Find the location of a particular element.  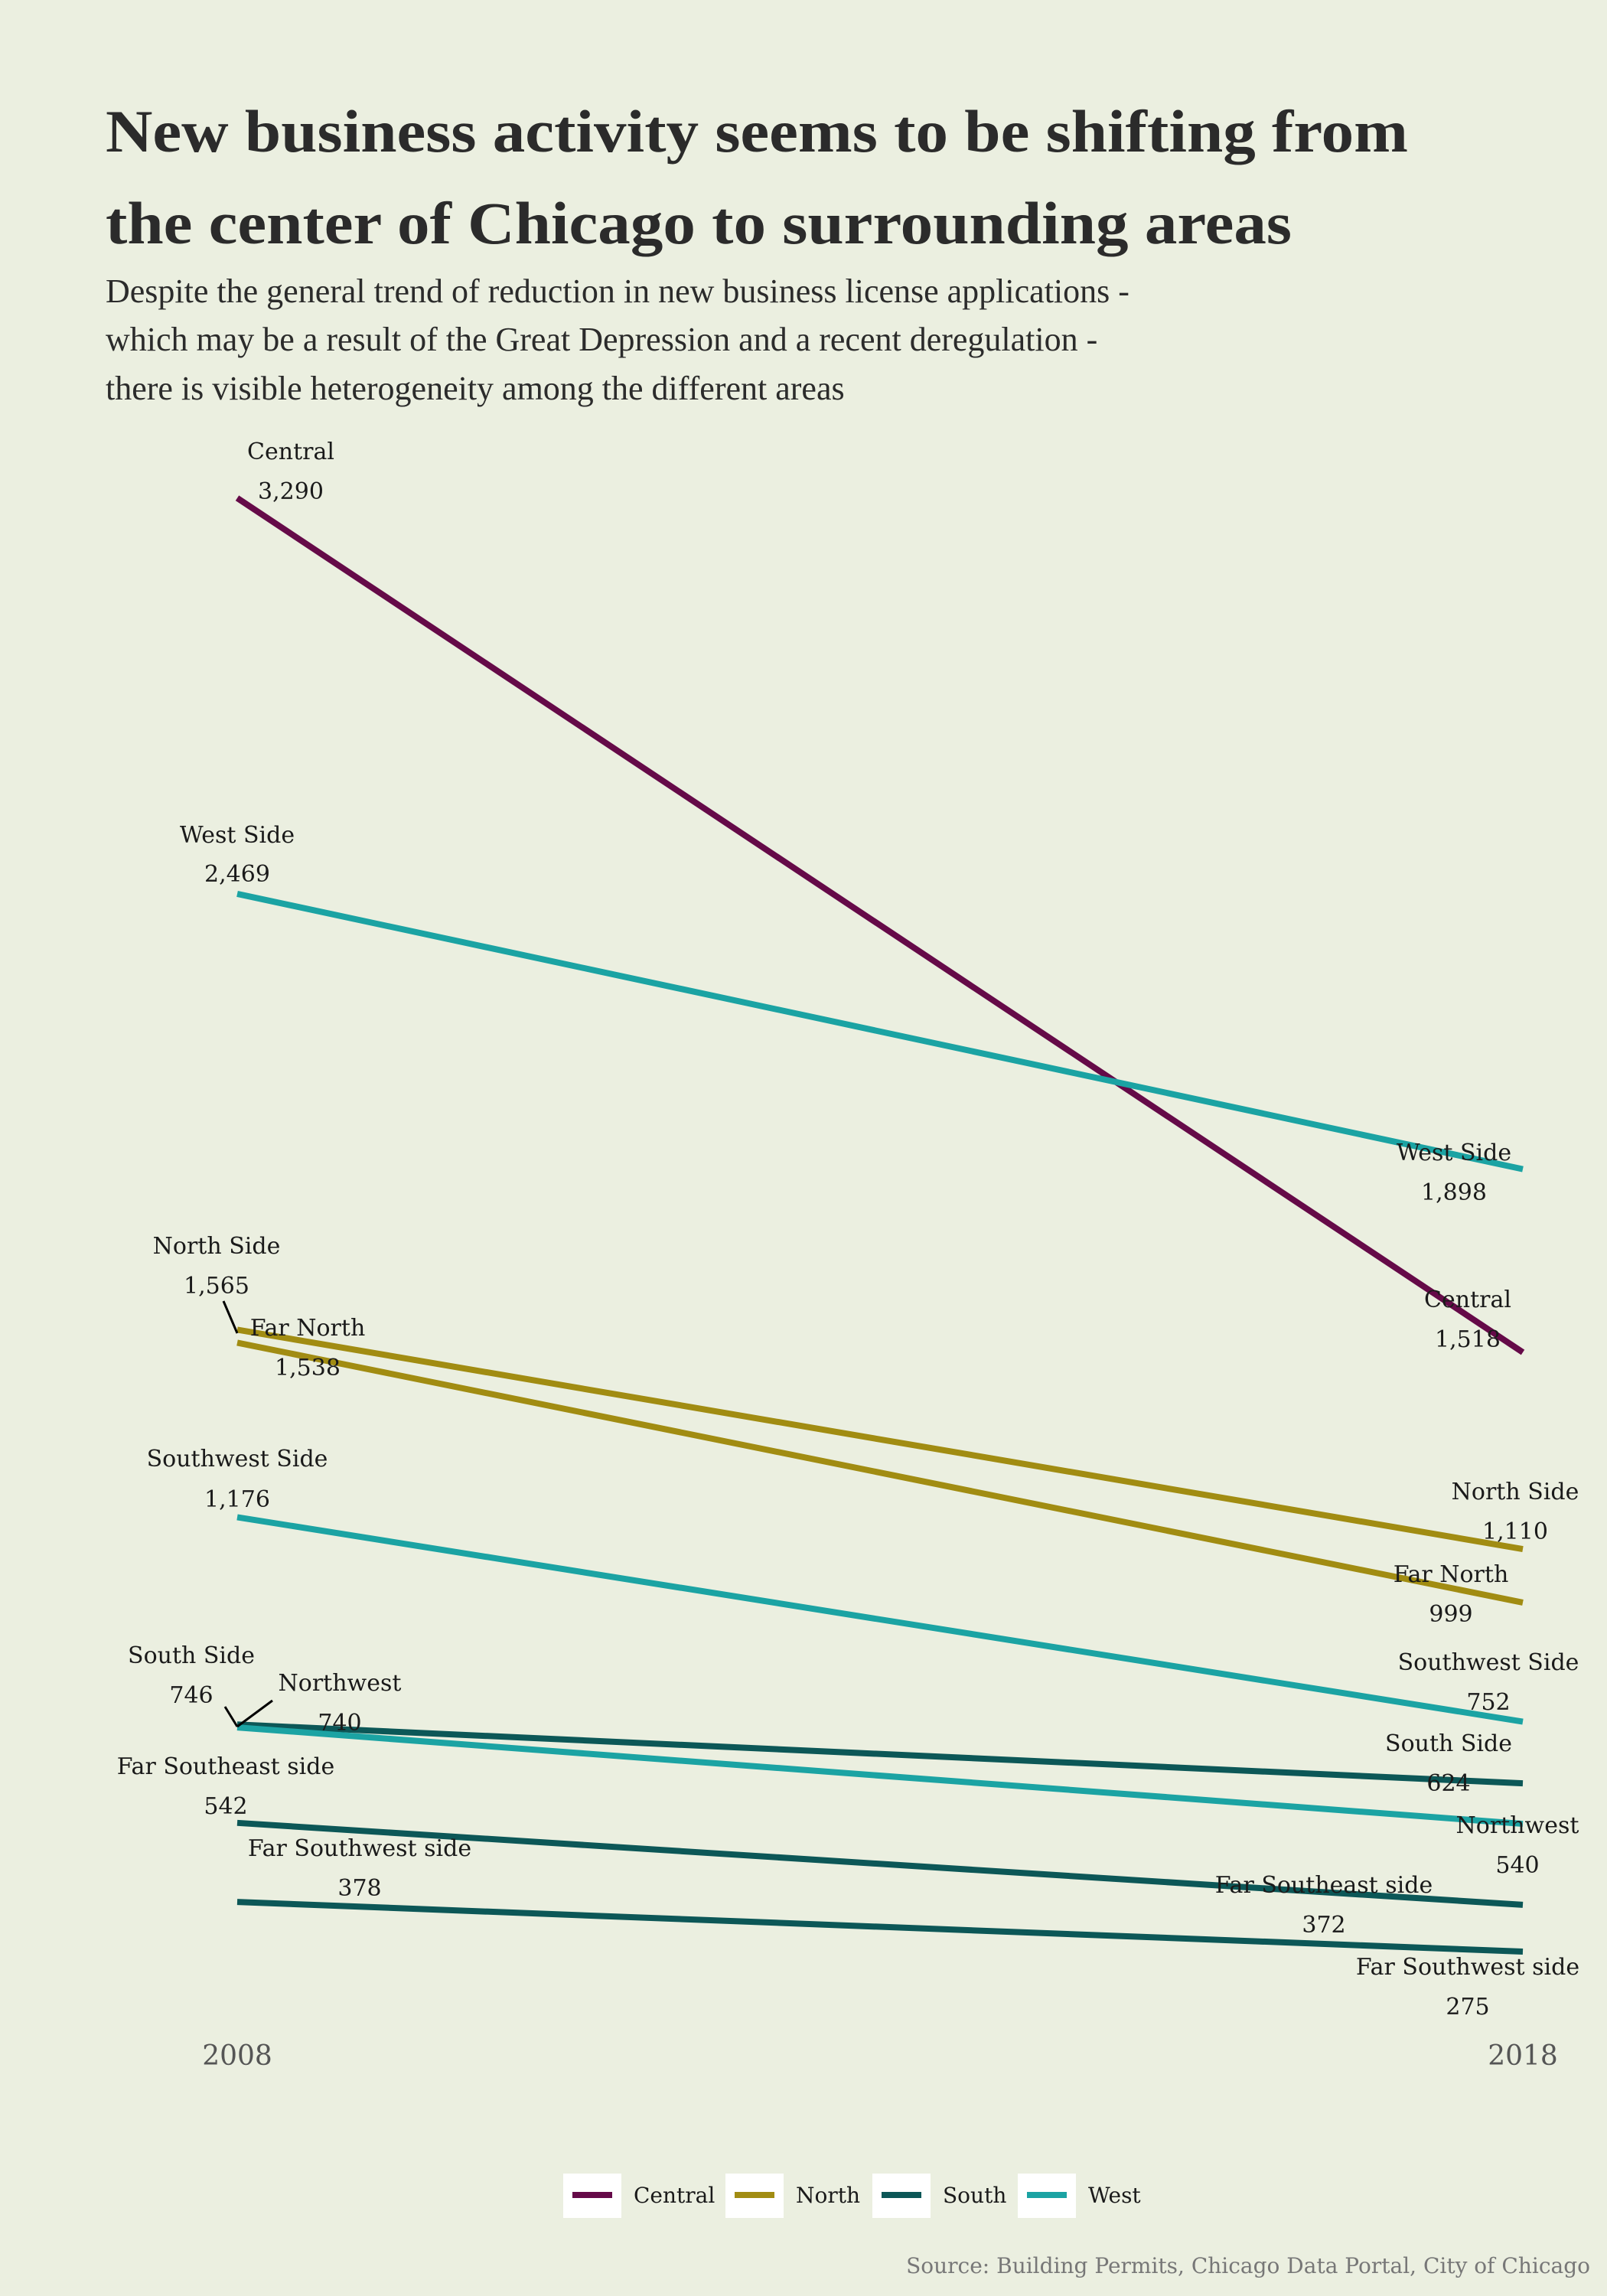

start-value-label-north-side: 1,565 is located at coordinates (217, 1286).